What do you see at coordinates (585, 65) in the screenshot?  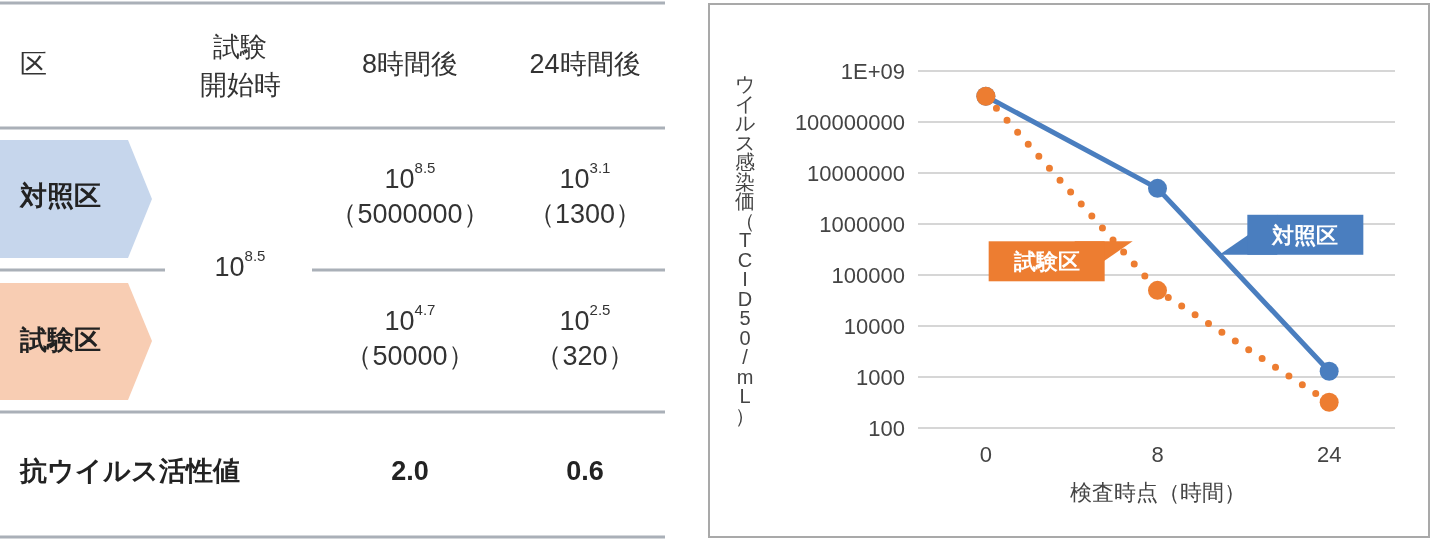 I see `text: 24時間後` at bounding box center [585, 65].